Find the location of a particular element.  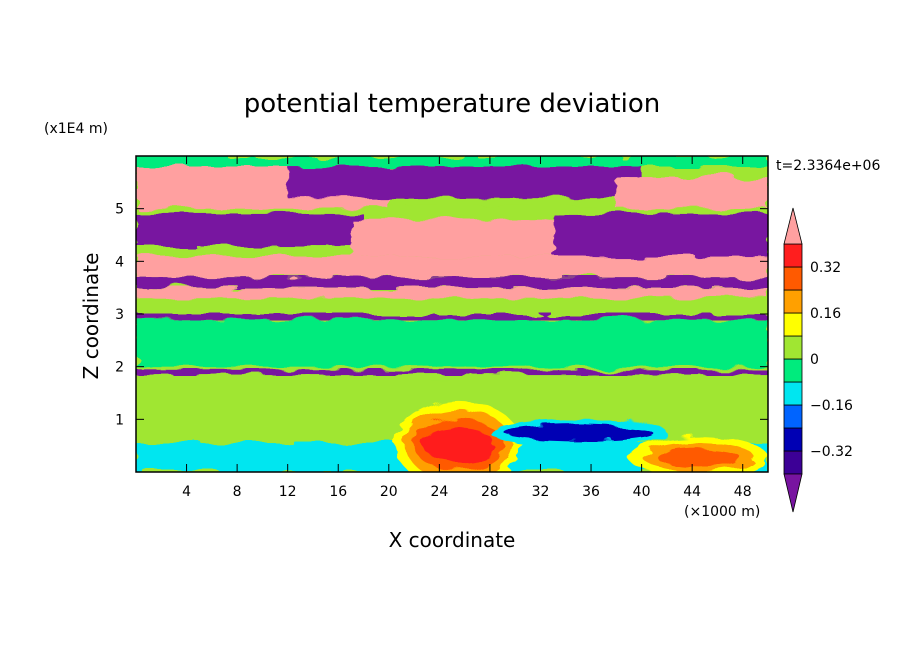

x-tick-label: 4 is located at coordinates (186, 492).